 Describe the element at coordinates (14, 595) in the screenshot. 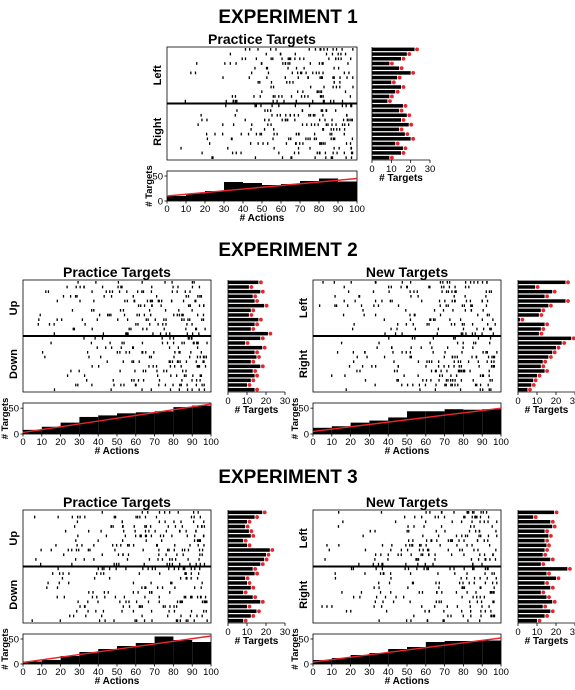

I see `group-label: Down` at that location.